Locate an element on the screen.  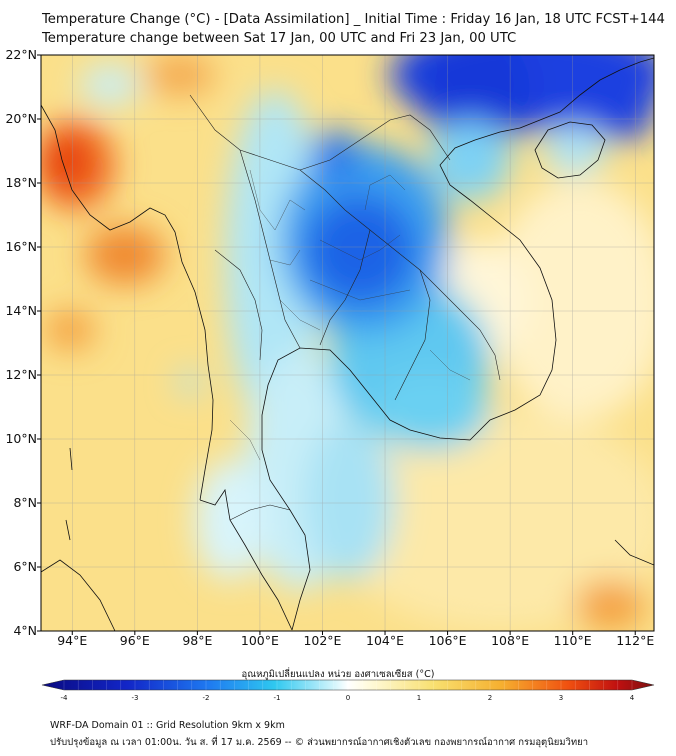
longitude-label: 98°E is located at coordinates (197, 640).